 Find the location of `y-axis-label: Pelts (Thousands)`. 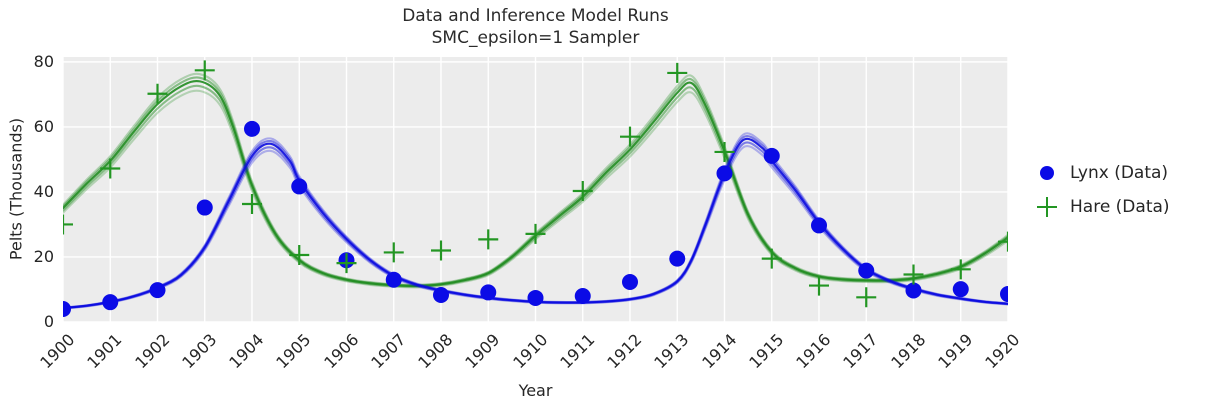

y-axis-label: Pelts (Thousands) is located at coordinates (16, 189).